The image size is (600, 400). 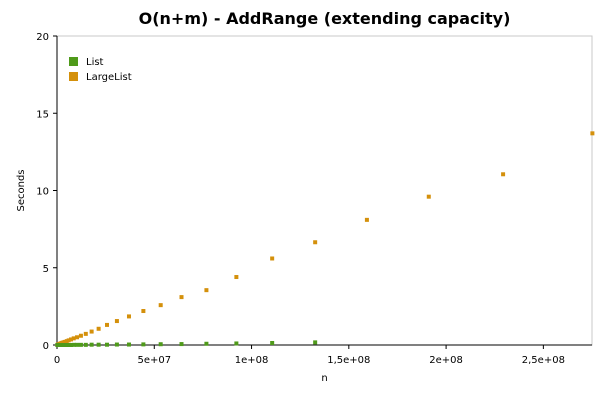 What do you see at coordinates (46, 346) in the screenshot?
I see `y-tick-label: 0` at bounding box center [46, 346].